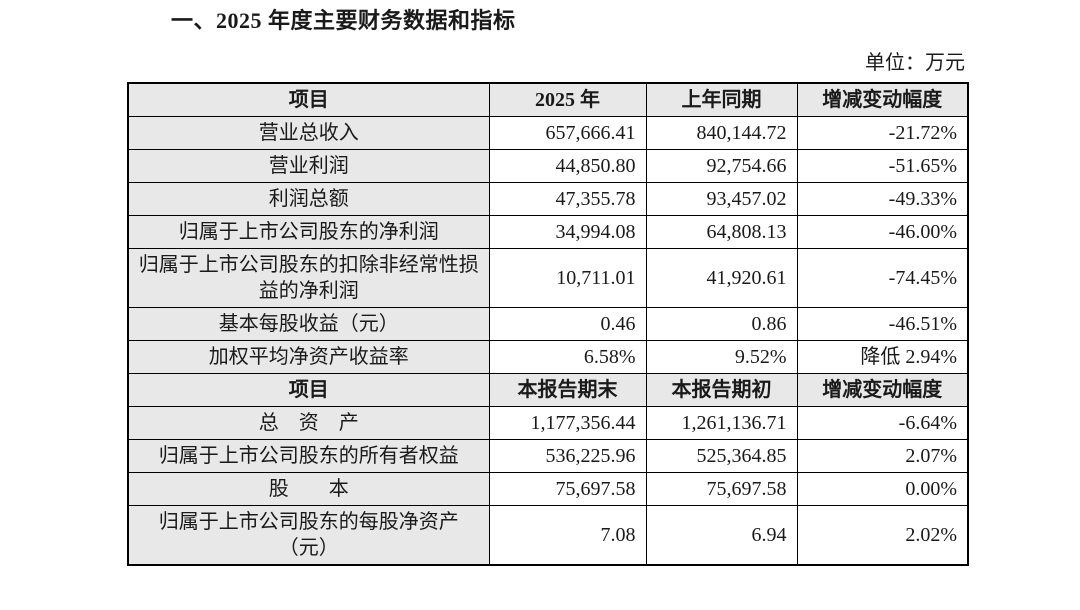 Image resolution: width=1080 pixels, height=610 pixels. I want to click on table-row: 利润总额 47,355.78 93,457.02 -49.33%, so click(548, 199).